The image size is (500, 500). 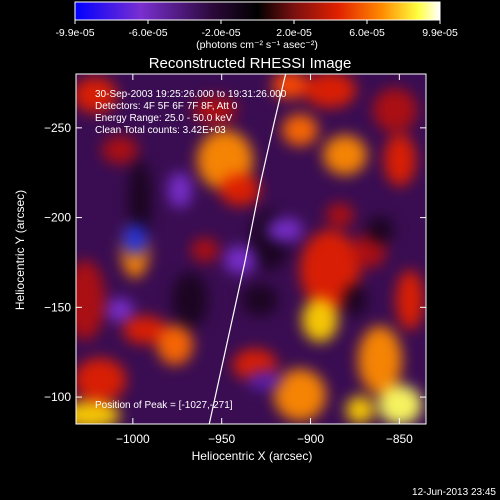 I want to click on y-tick-label: −100, so click(x=57, y=397).